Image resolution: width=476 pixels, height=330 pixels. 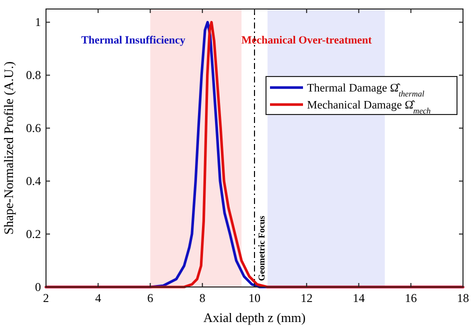 I want to click on y-tick-label: 0.6, so click(x=33, y=128).